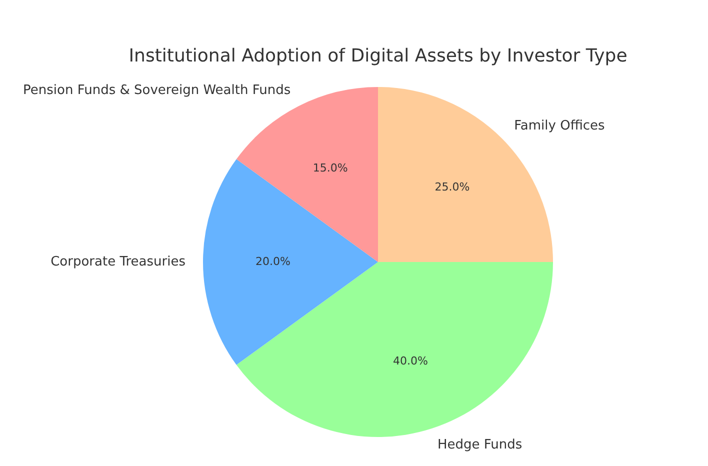 This screenshot has width=708, height=466. I want to click on slice-label: Hedge Funds, so click(479, 444).